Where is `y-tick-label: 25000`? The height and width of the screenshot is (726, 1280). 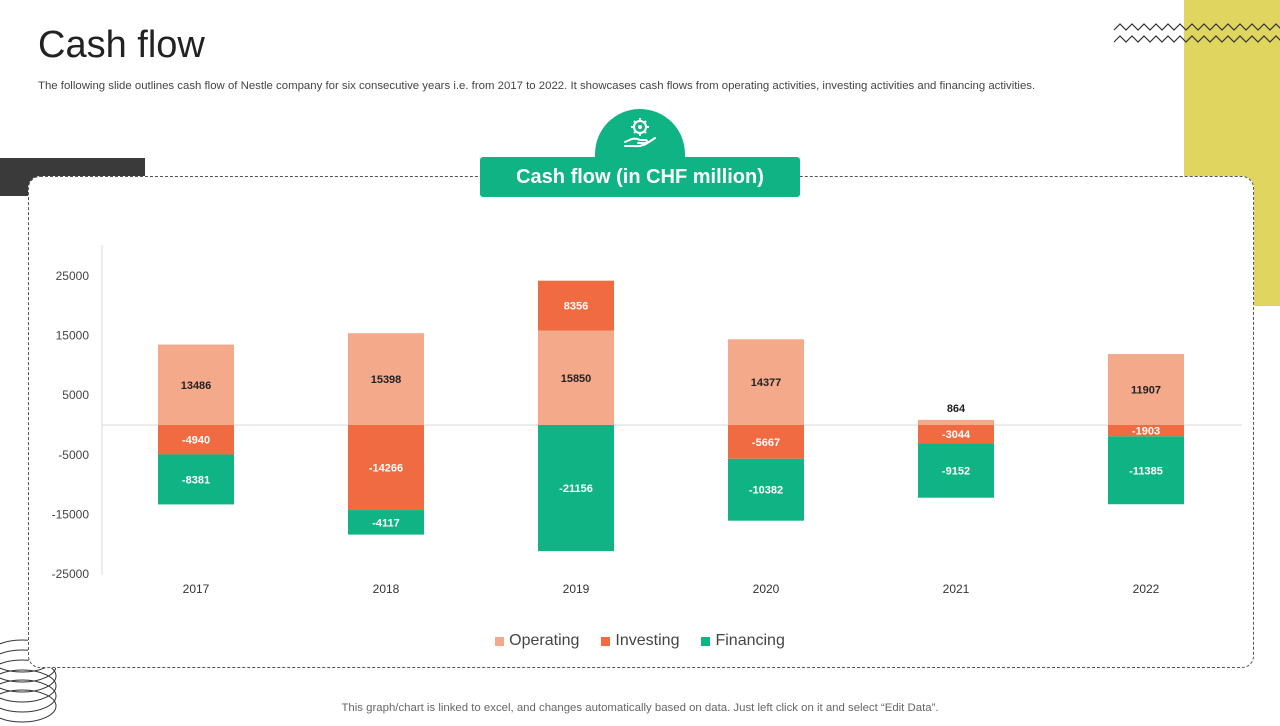
y-tick-label: 25000 is located at coordinates (73, 276).